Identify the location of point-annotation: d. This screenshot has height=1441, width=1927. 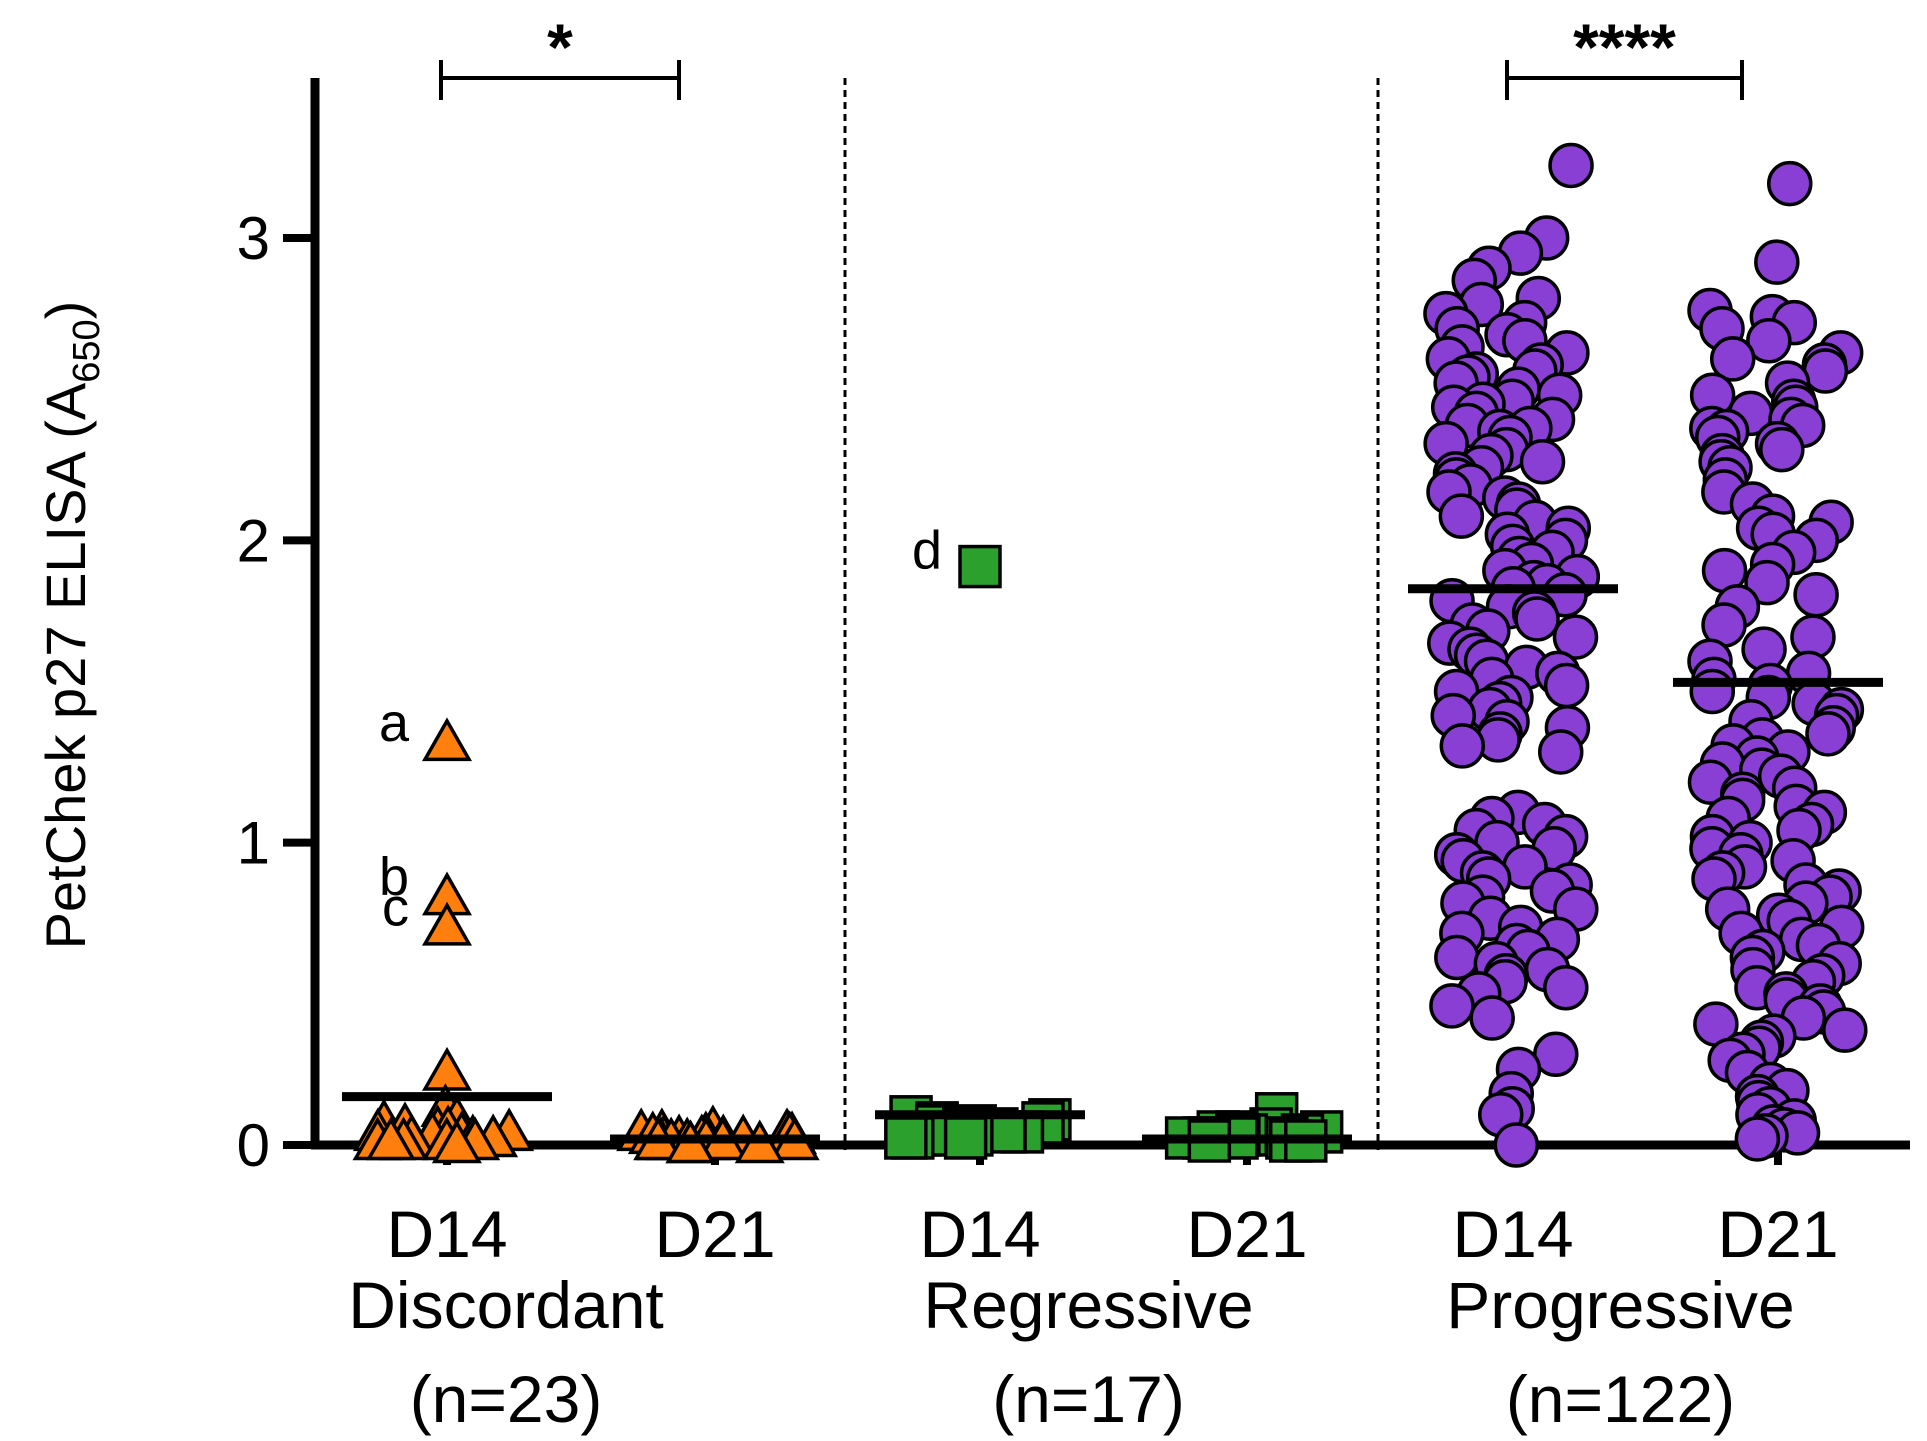
(927, 551).